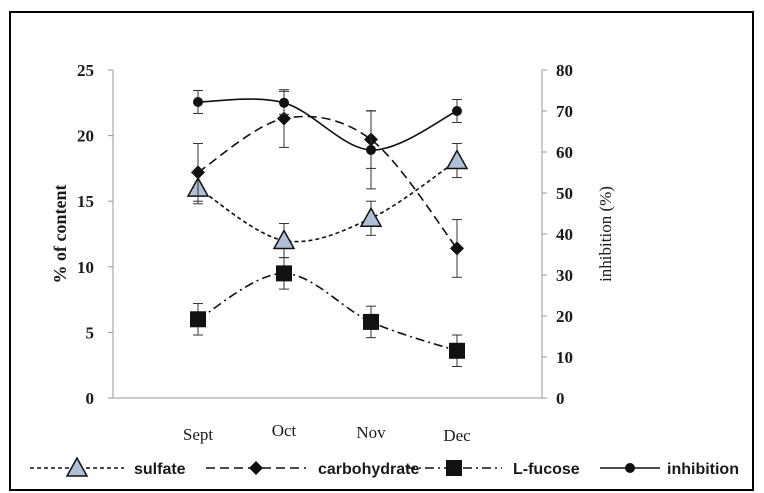  I want to click on y2-tick-label: 30, so click(564, 275).